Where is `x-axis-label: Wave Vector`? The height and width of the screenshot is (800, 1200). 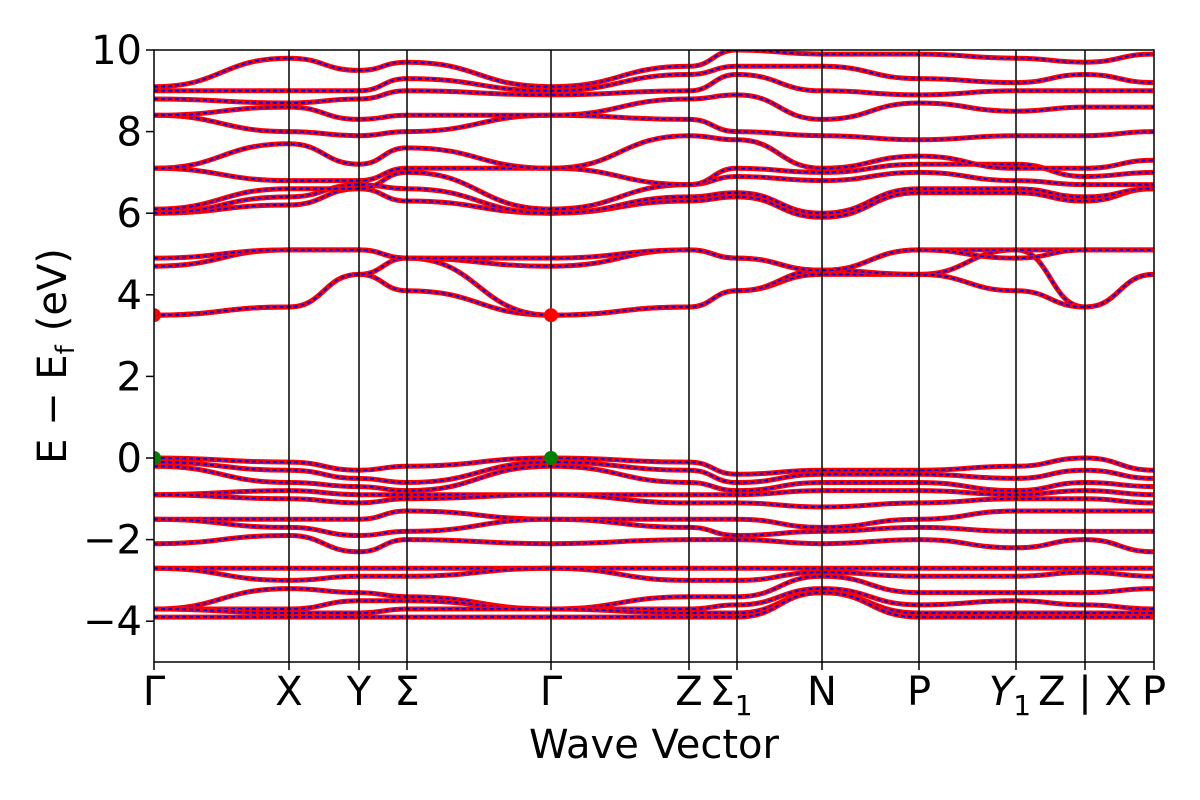
x-axis-label: Wave Vector is located at coordinates (654, 745).